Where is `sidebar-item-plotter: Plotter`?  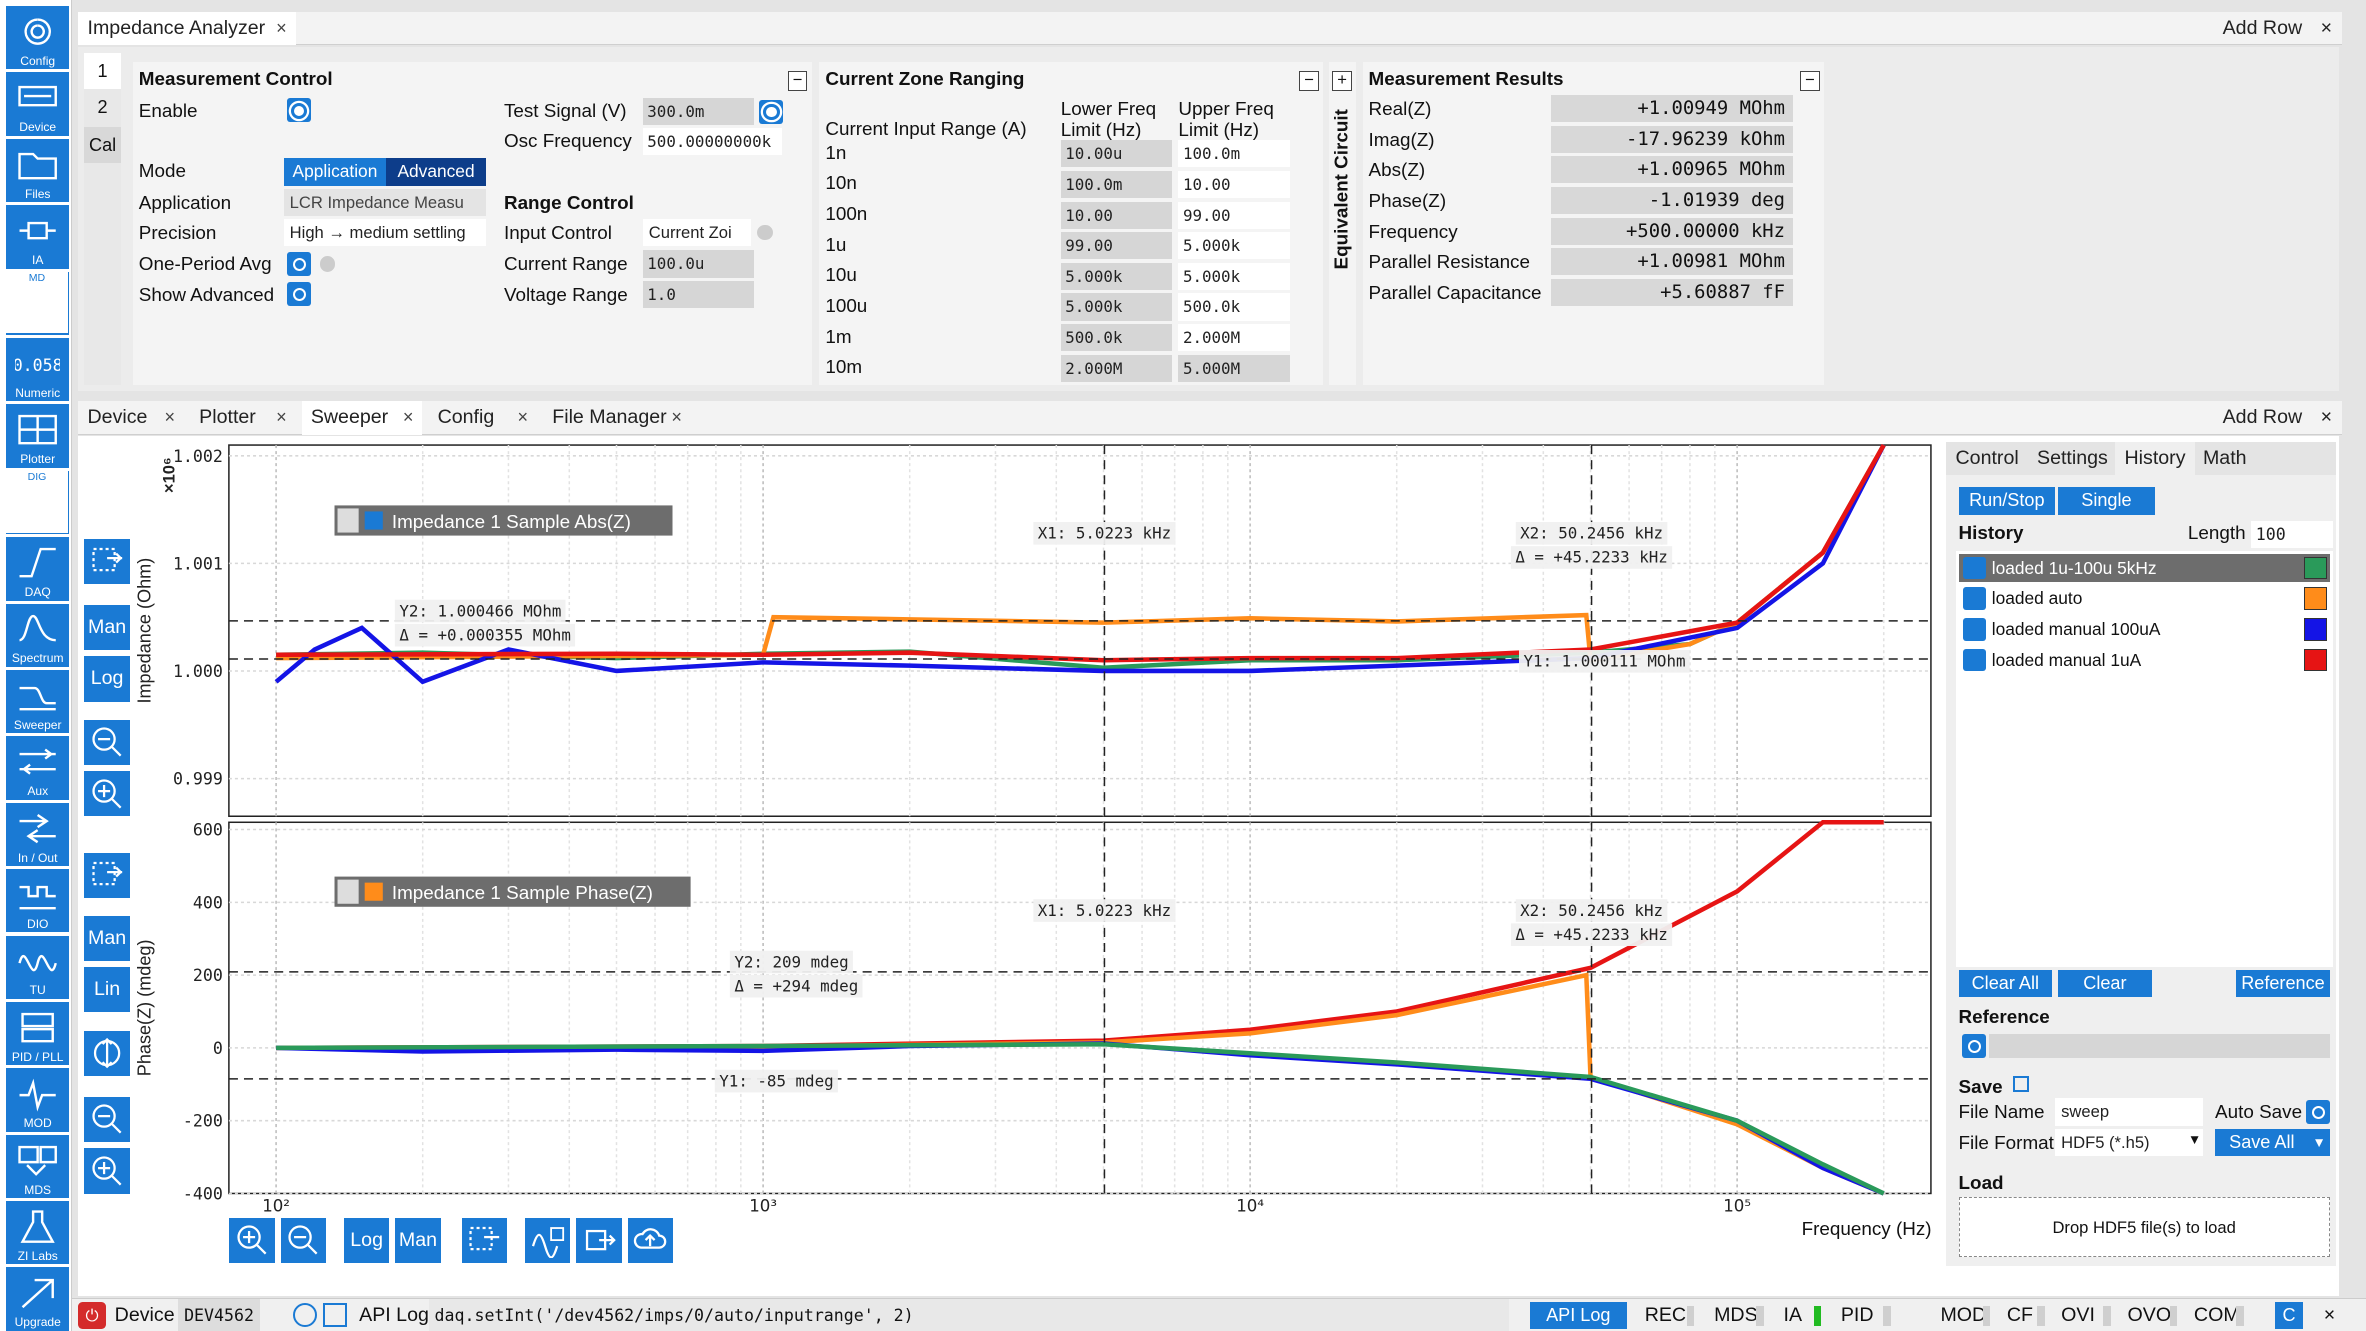 sidebar-item-plotter: Plotter is located at coordinates (38, 436).